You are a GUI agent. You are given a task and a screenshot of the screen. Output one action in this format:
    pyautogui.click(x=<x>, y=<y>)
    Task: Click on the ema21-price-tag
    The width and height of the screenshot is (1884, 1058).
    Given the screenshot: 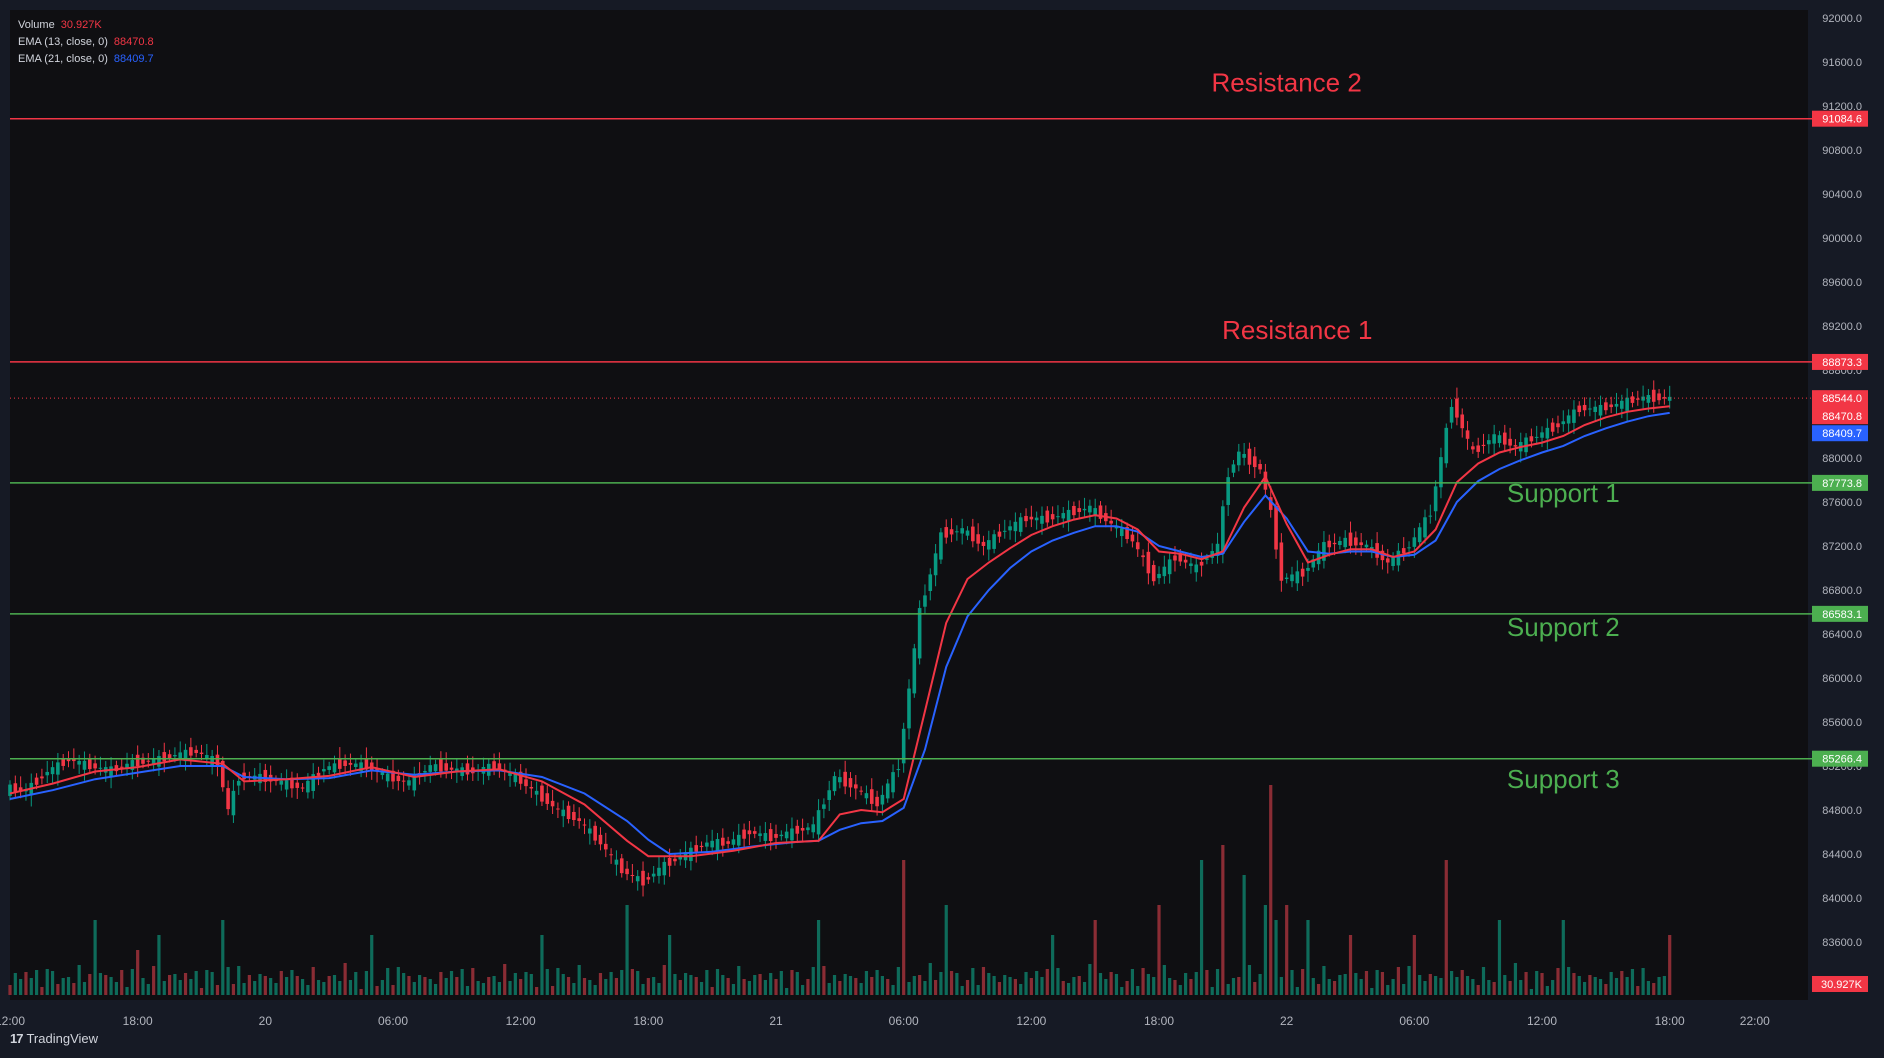 What is the action you would take?
    pyautogui.click(x=1840, y=433)
    